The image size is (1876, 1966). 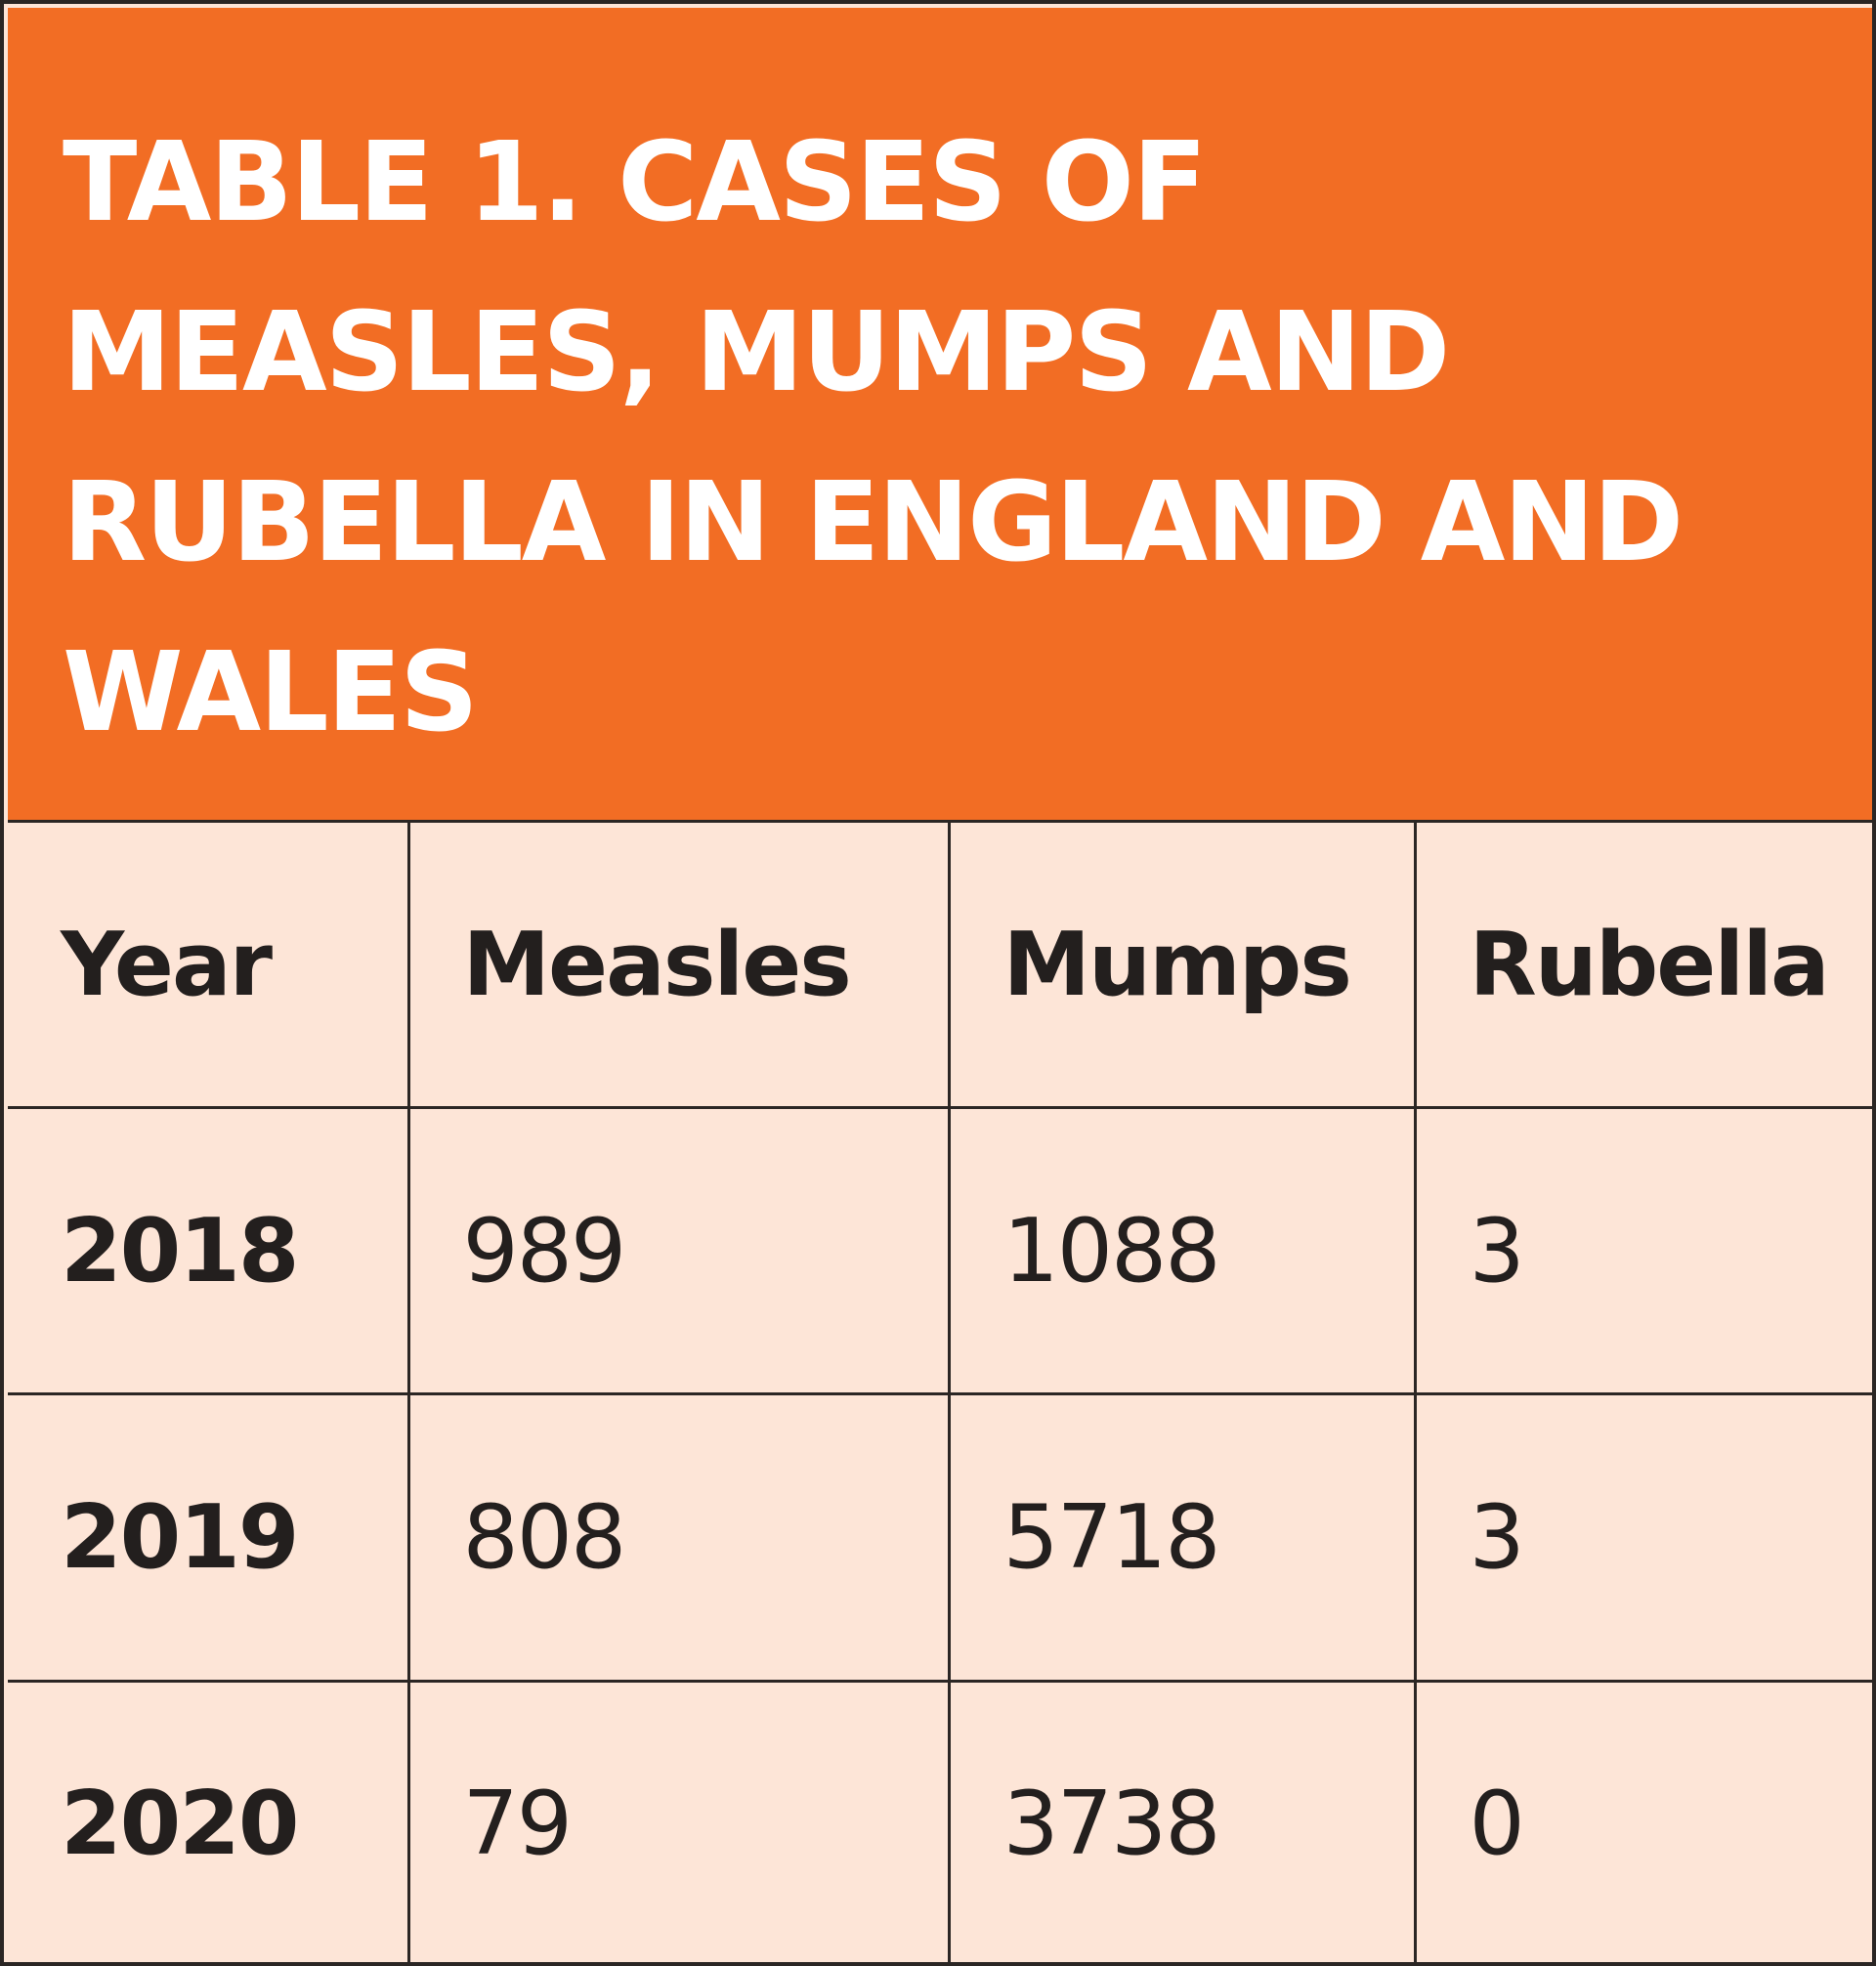 What do you see at coordinates (1183, 1538) in the screenshot?
I see `mumps-cell: 5718` at bounding box center [1183, 1538].